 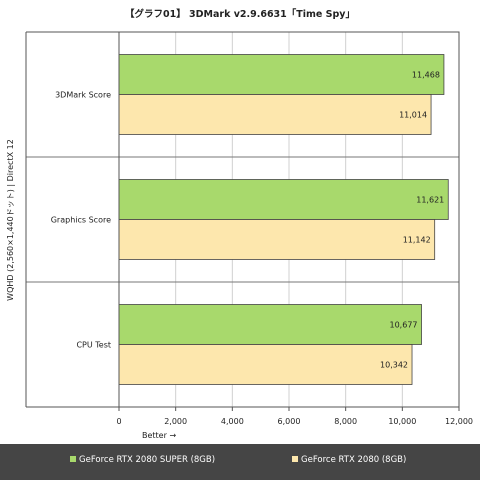 What do you see at coordinates (240, 14) in the screenshot?
I see `chart-title: 【グラフ01】 3DMark v2.9.6631「Time Spy」` at bounding box center [240, 14].